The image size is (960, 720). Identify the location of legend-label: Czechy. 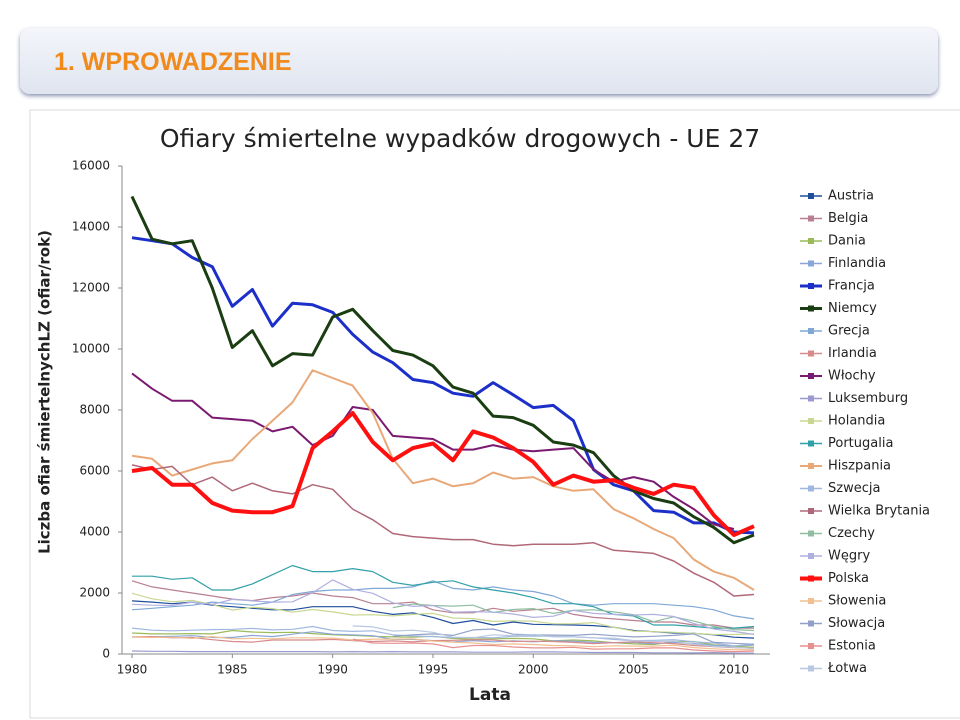
(851, 533).